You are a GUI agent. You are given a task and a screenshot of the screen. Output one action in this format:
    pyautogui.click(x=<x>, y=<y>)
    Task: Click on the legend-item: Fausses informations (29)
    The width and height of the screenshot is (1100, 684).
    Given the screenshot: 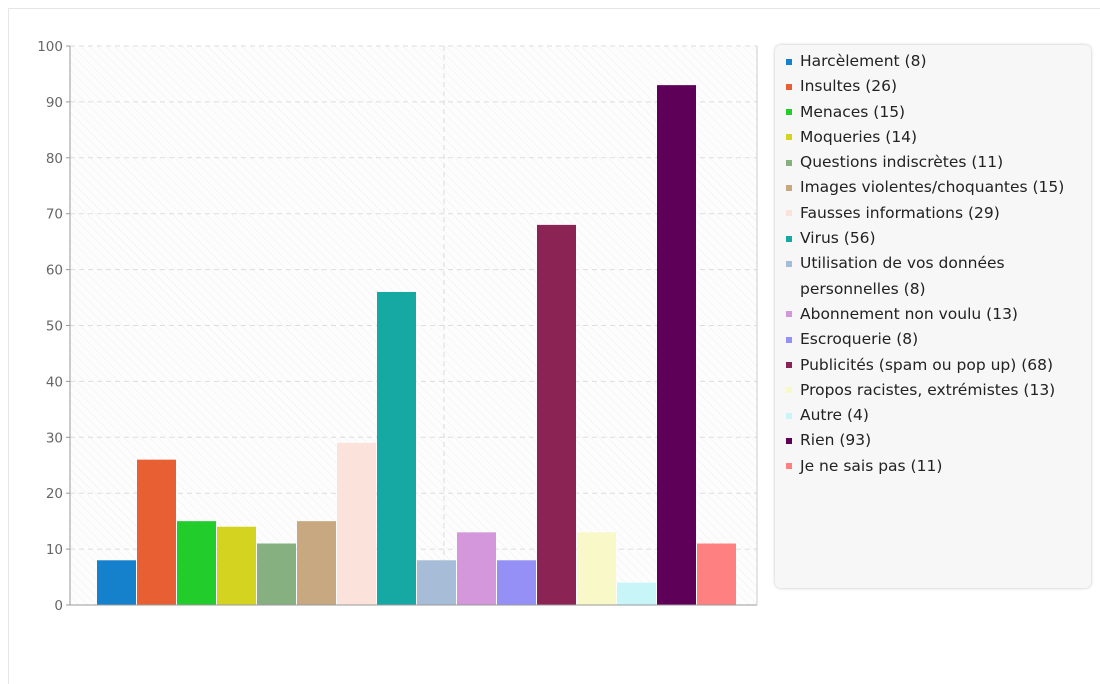 What is the action you would take?
    pyautogui.click(x=938, y=213)
    